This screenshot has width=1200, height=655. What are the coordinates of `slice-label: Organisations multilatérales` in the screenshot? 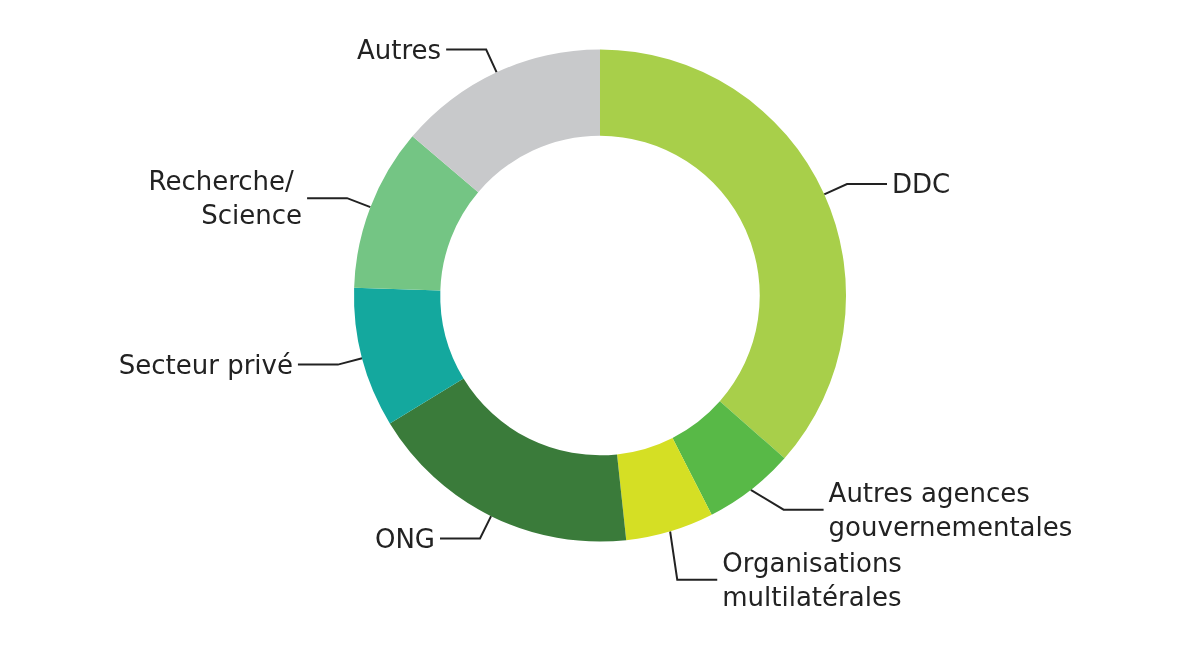 It's located at (816, 579).